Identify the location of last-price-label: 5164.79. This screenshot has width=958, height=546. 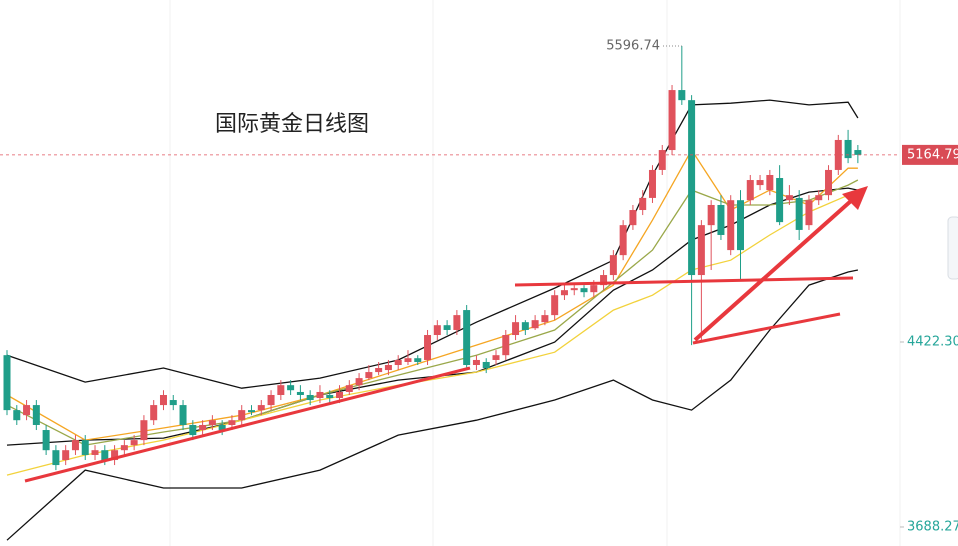
(932, 154).